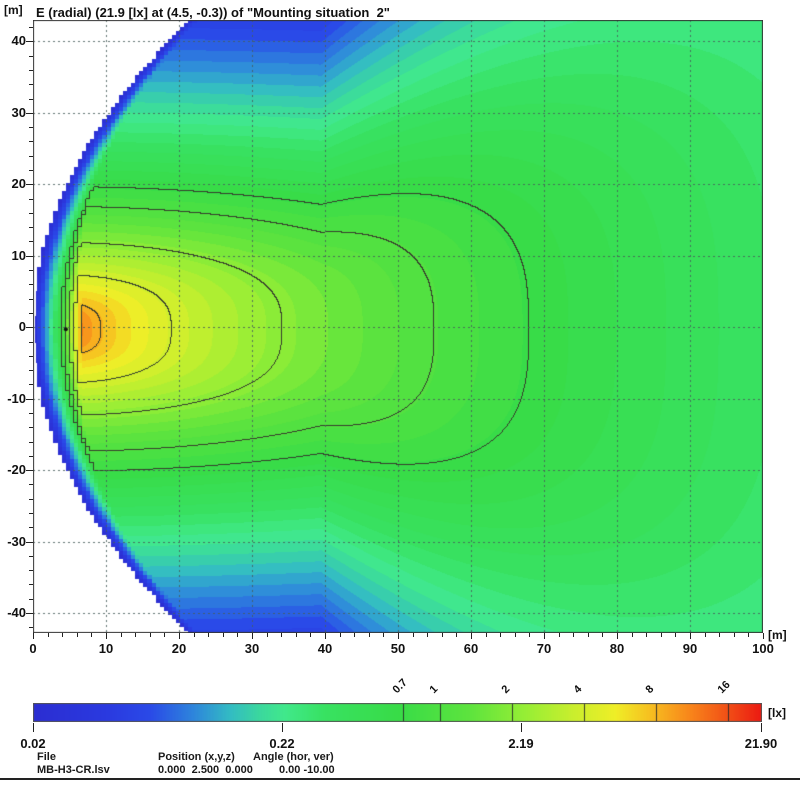 This screenshot has height=785, width=800. What do you see at coordinates (205, 770) in the screenshot?
I see `position-value: 0.000 2.500 0.000` at bounding box center [205, 770].